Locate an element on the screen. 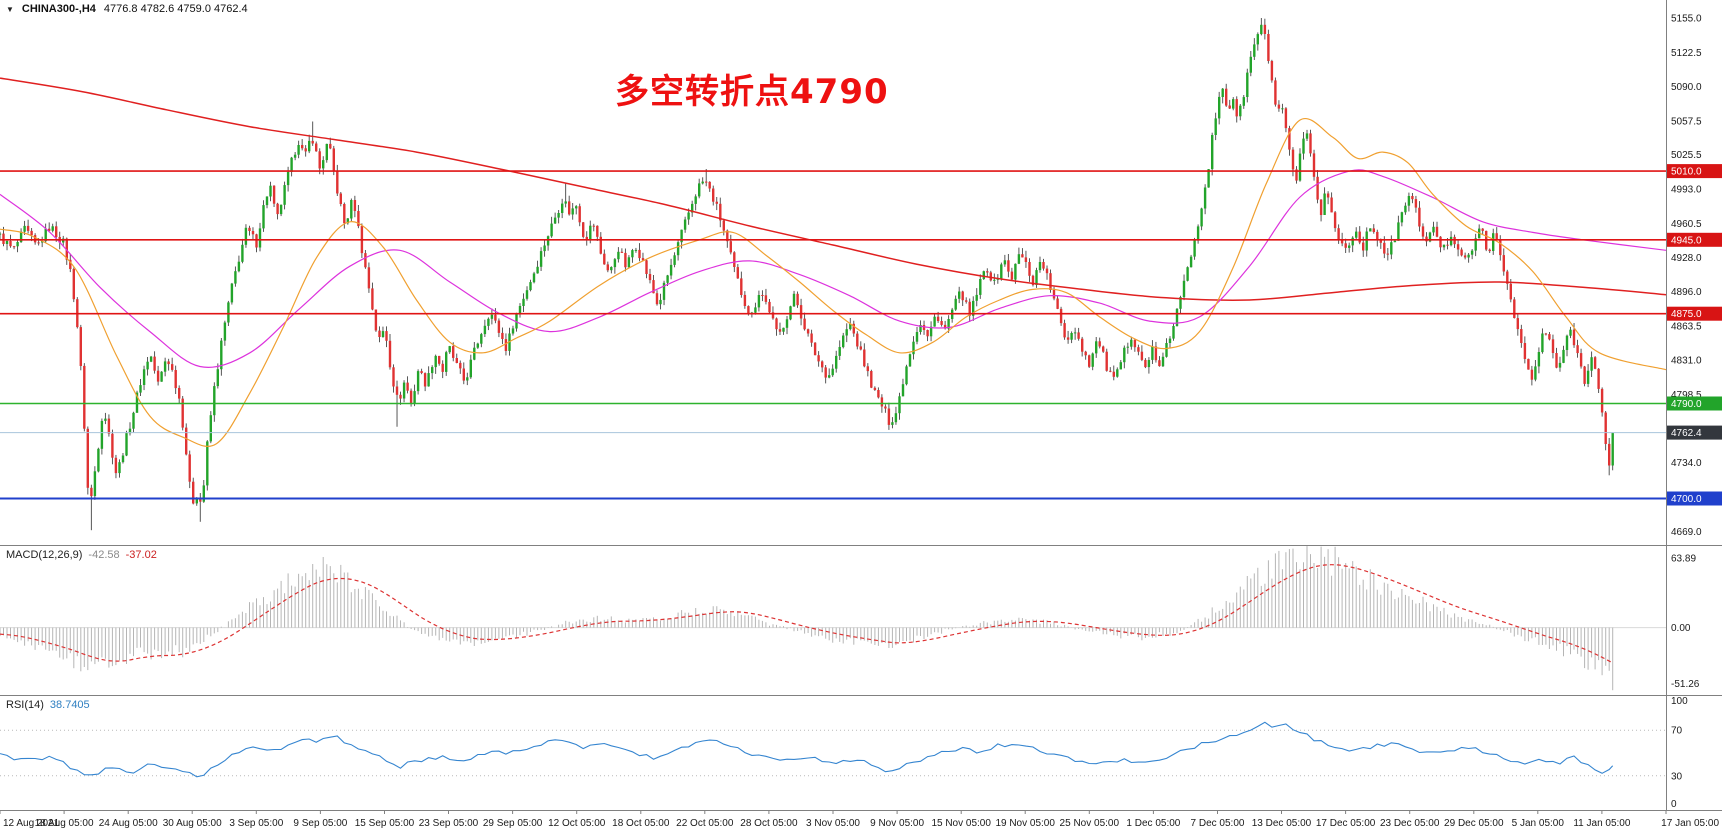 The image size is (1722, 840). time-axis-label: 9 Sep 05:00 is located at coordinates (320, 823).